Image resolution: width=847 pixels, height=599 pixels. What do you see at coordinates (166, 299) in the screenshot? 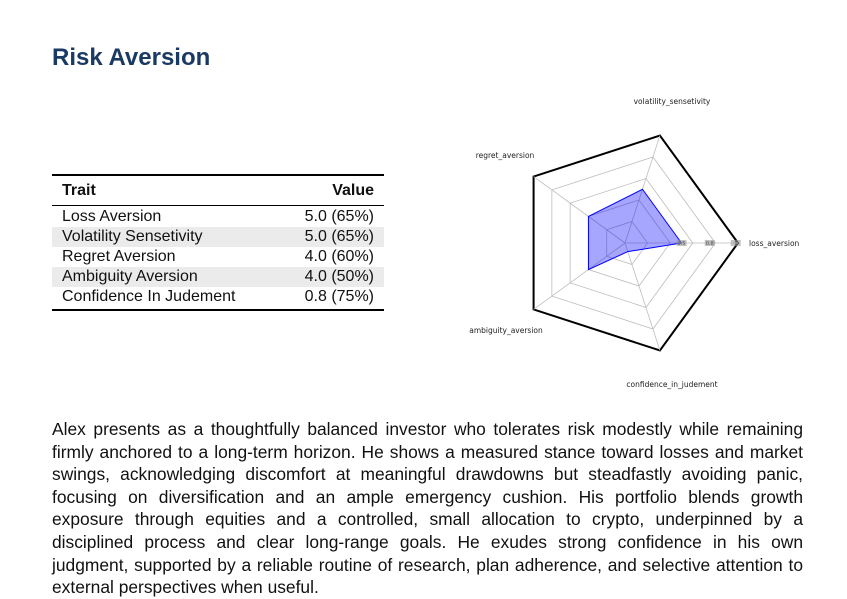
I see `trait-name: Confidence In Judement` at bounding box center [166, 299].